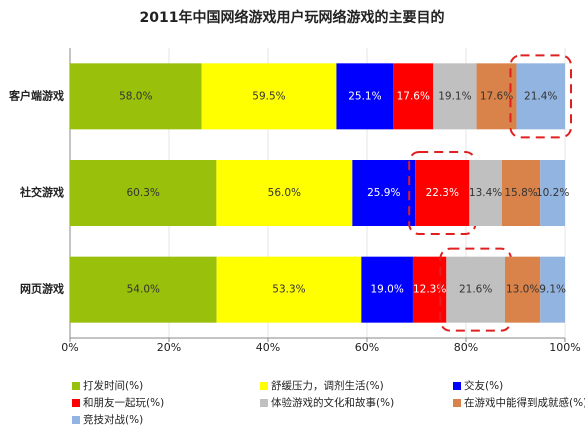 The image size is (585, 438). Describe the element at coordinates (292, 17) in the screenshot. I see `chart-title: 2011年中国网络游戏用户玩网络游戏的主要目的` at that location.